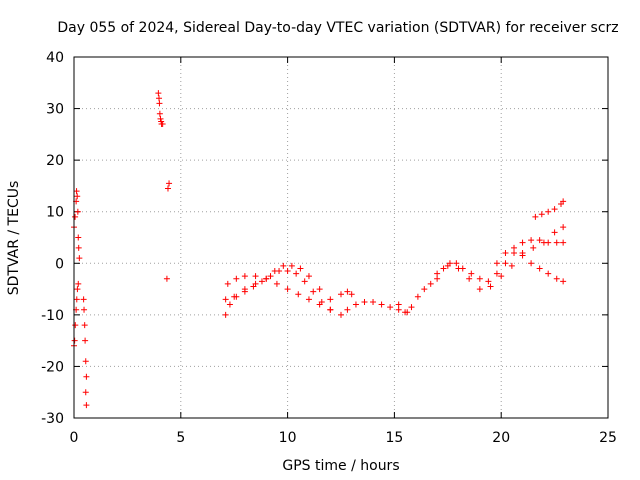 The height and width of the screenshot is (480, 640). What do you see at coordinates (74, 438) in the screenshot?
I see `x-tick-label: 0` at bounding box center [74, 438].